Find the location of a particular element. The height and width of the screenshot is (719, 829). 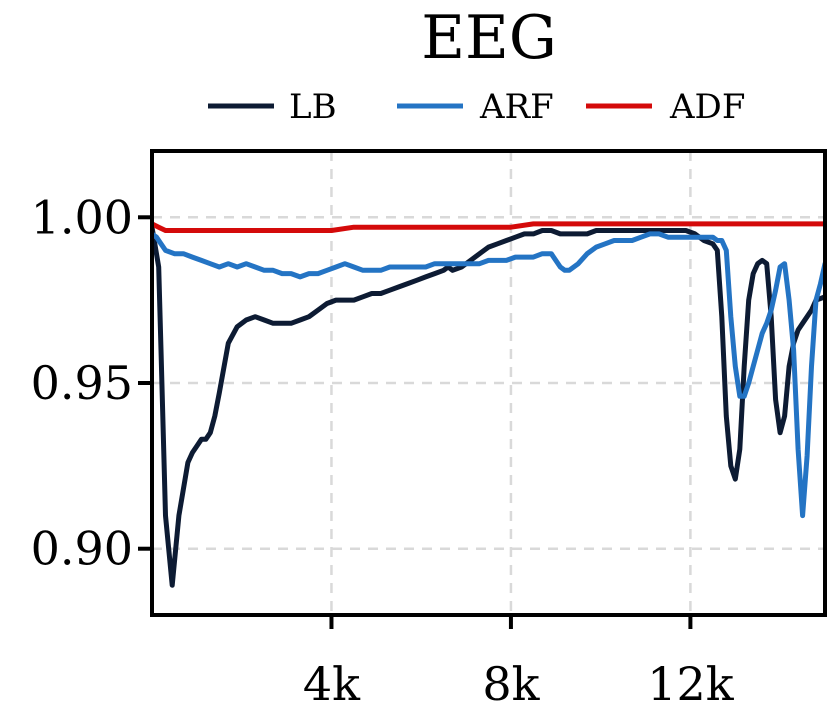

y-tick-label-1: 0.95 is located at coordinates (82, 383).